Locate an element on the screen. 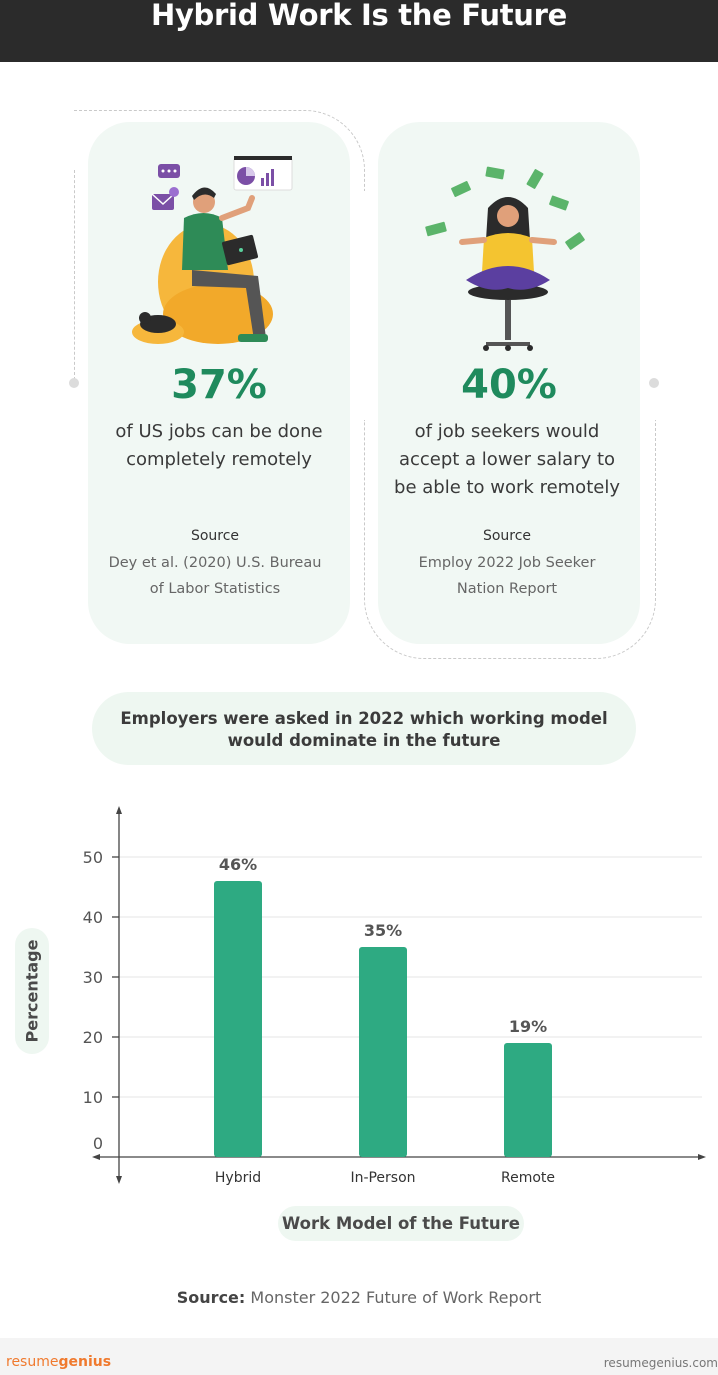 The image size is (718, 1375). brand-part-2: genius is located at coordinates (85, 1362).